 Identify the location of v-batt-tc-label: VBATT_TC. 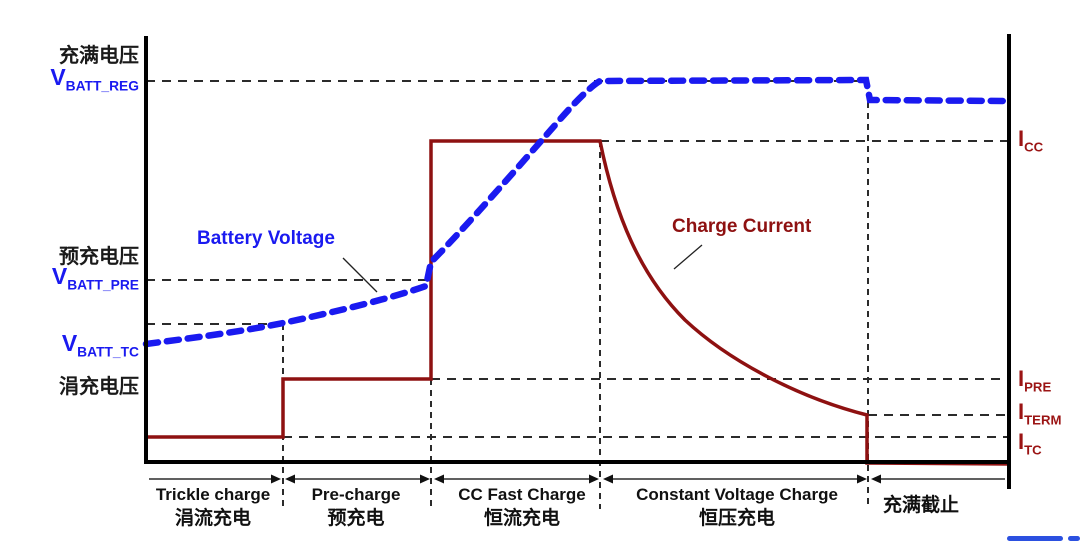
(100, 345).